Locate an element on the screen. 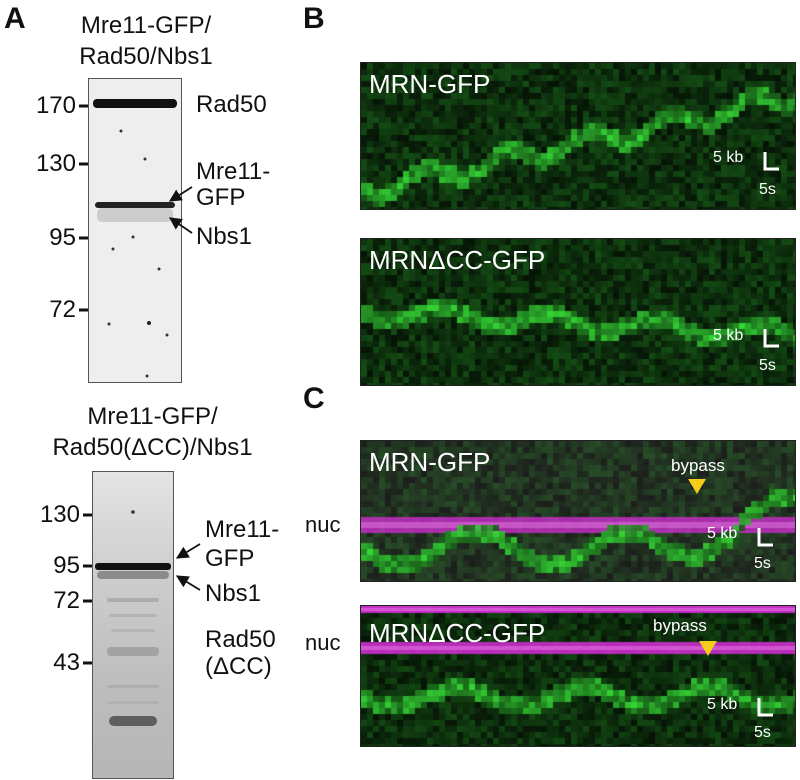  kymograph-c2-nuc-label: nuc is located at coordinates (323, 642).